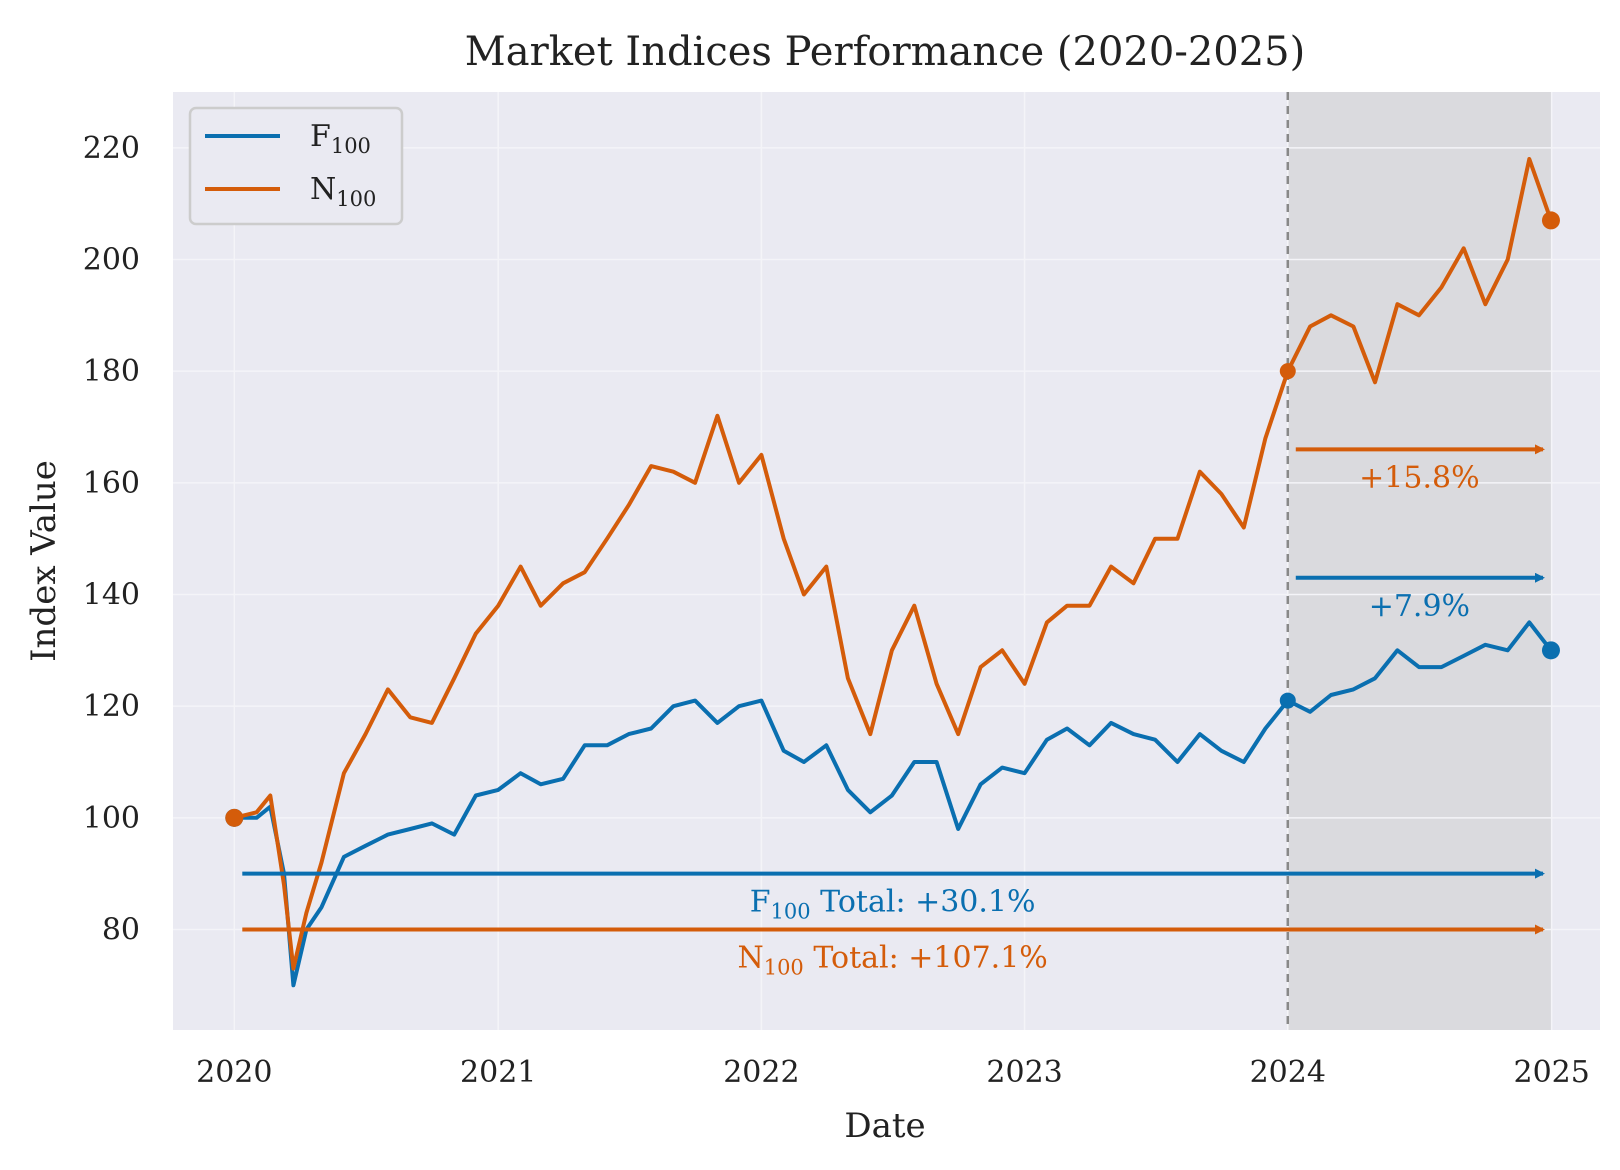 This screenshot has width=1620, height=1170. I want to click on legend-label-n: N100, so click(343, 191).